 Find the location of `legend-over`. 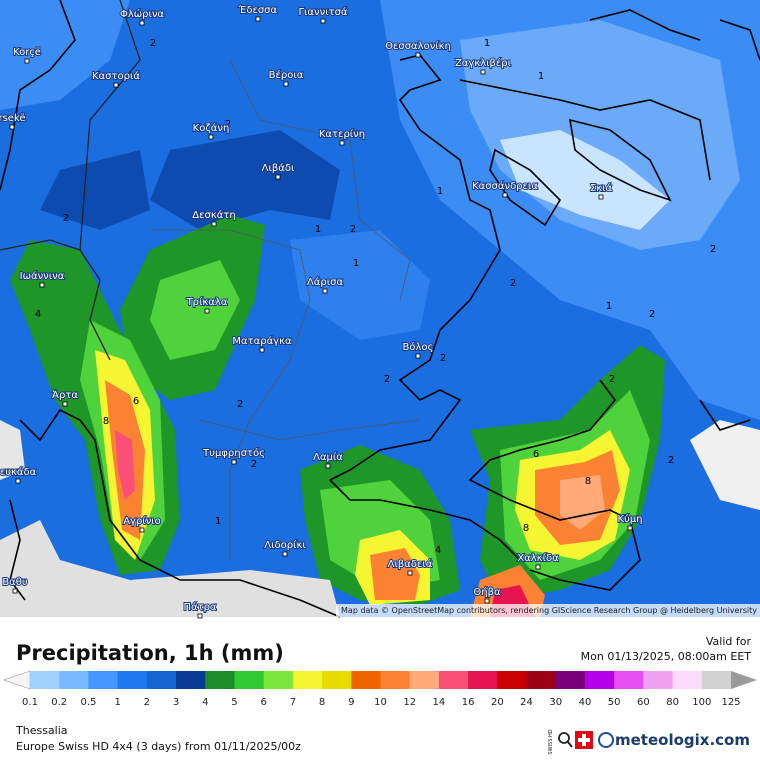

legend-over is located at coordinates (744, 680).